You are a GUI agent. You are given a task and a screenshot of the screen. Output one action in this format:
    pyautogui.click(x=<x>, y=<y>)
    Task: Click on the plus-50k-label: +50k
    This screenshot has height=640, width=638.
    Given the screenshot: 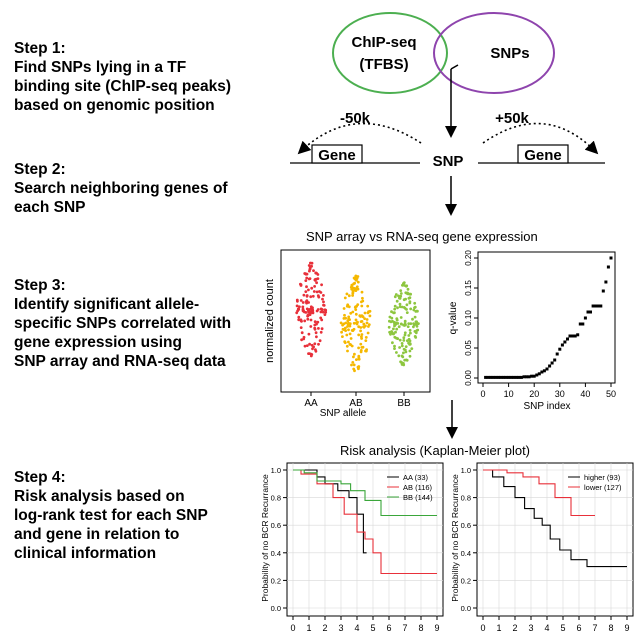 What is the action you would take?
    pyautogui.click(x=512, y=118)
    